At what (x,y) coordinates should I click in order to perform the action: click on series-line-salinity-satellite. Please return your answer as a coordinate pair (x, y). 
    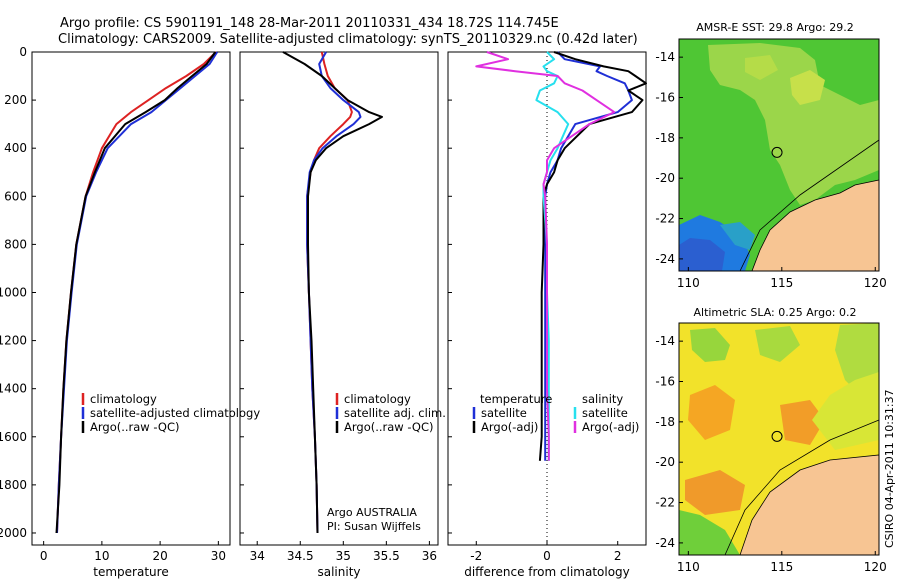
    Looking at the image, I should click on (552, 256).